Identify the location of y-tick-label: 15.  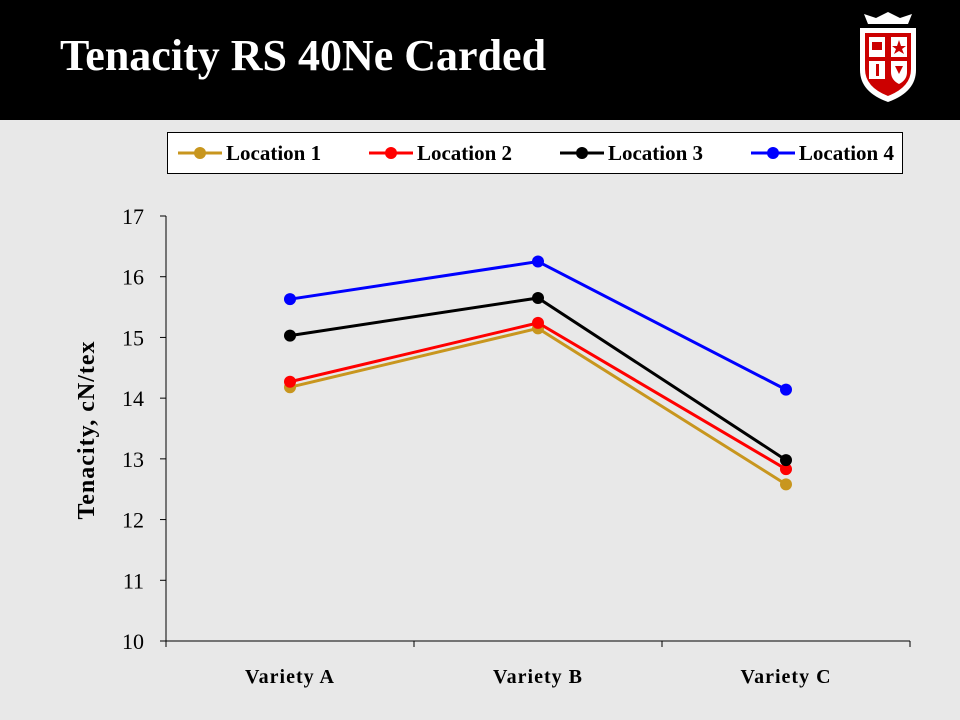
(133, 337).